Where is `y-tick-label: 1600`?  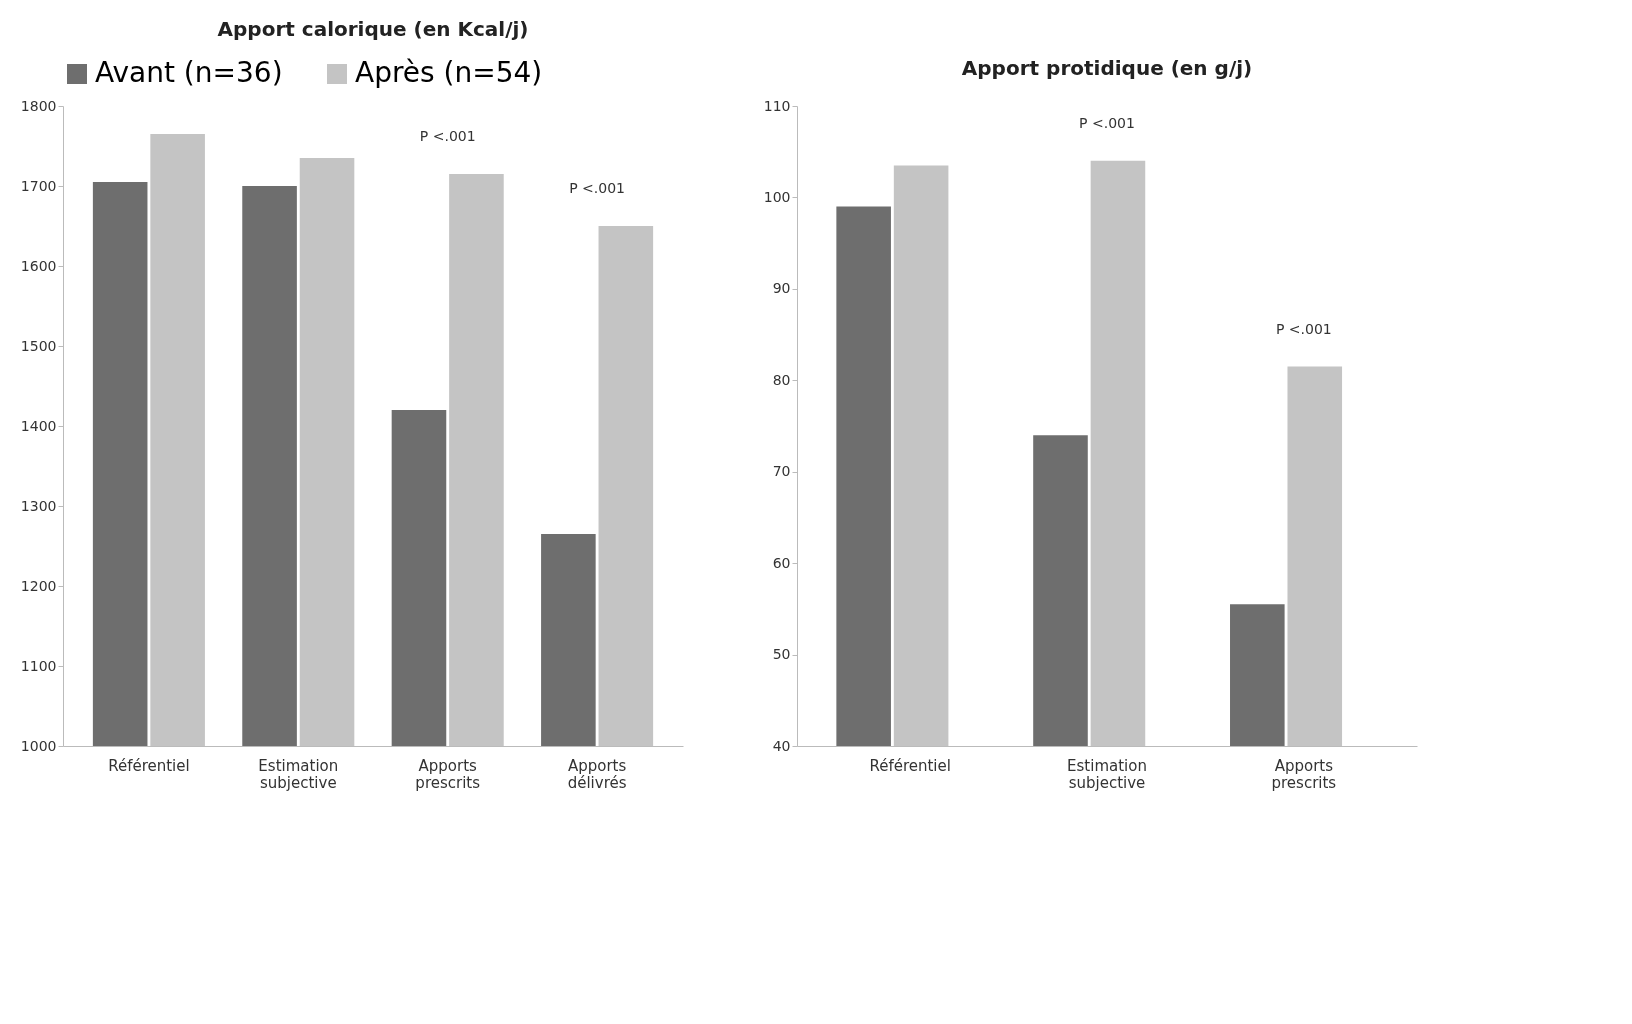
y-tick-label: 1600 is located at coordinates (38, 265).